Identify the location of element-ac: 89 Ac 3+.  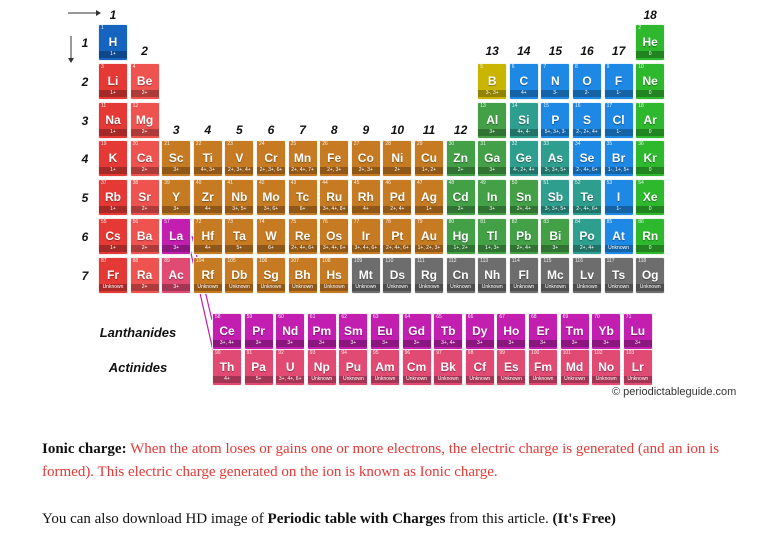
(176, 275).